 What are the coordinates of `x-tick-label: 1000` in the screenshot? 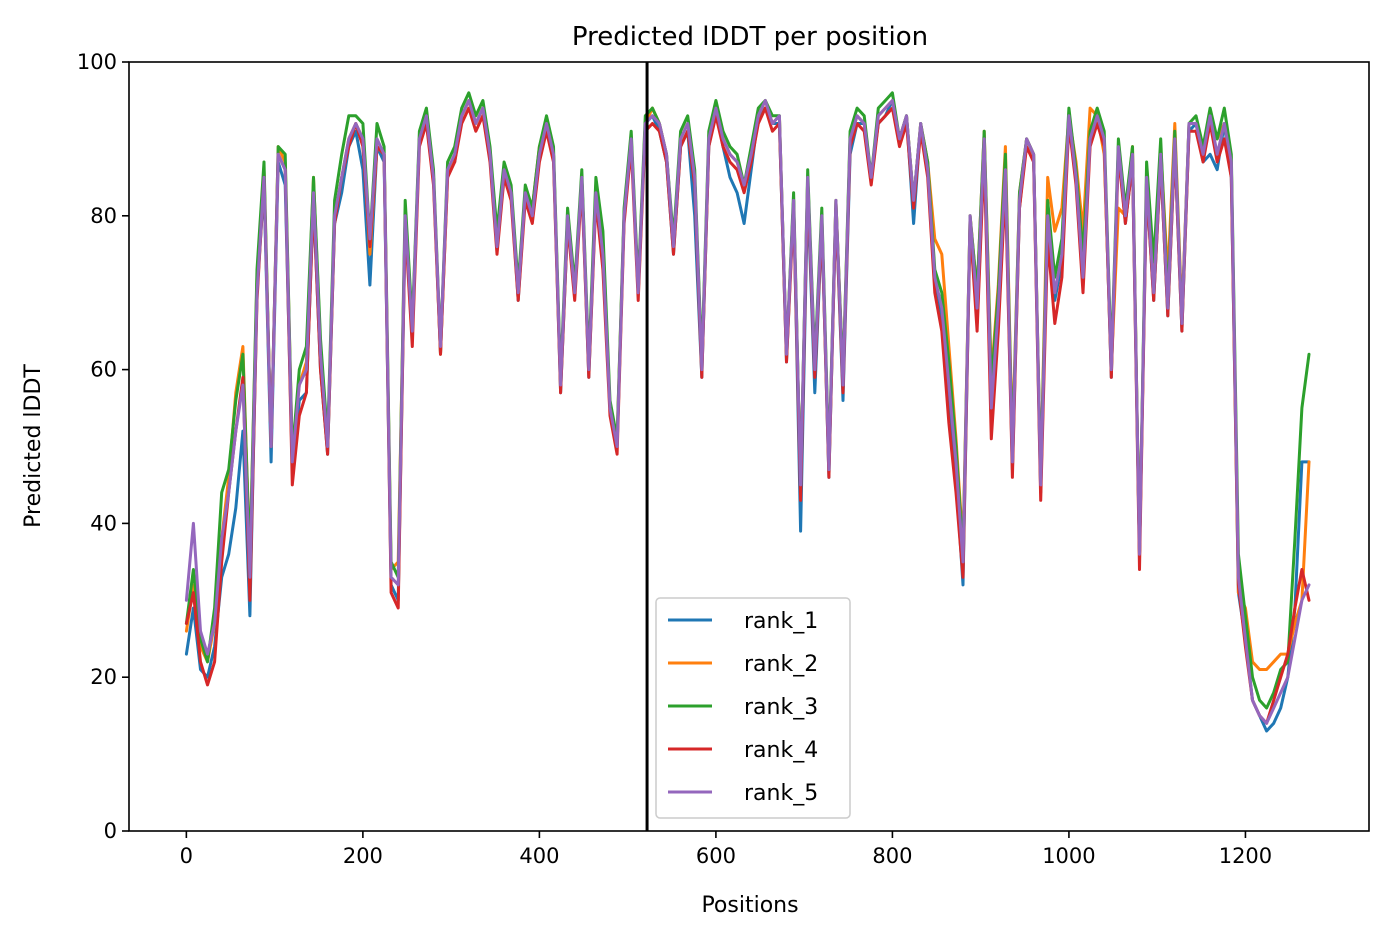 It's located at (1068, 856).